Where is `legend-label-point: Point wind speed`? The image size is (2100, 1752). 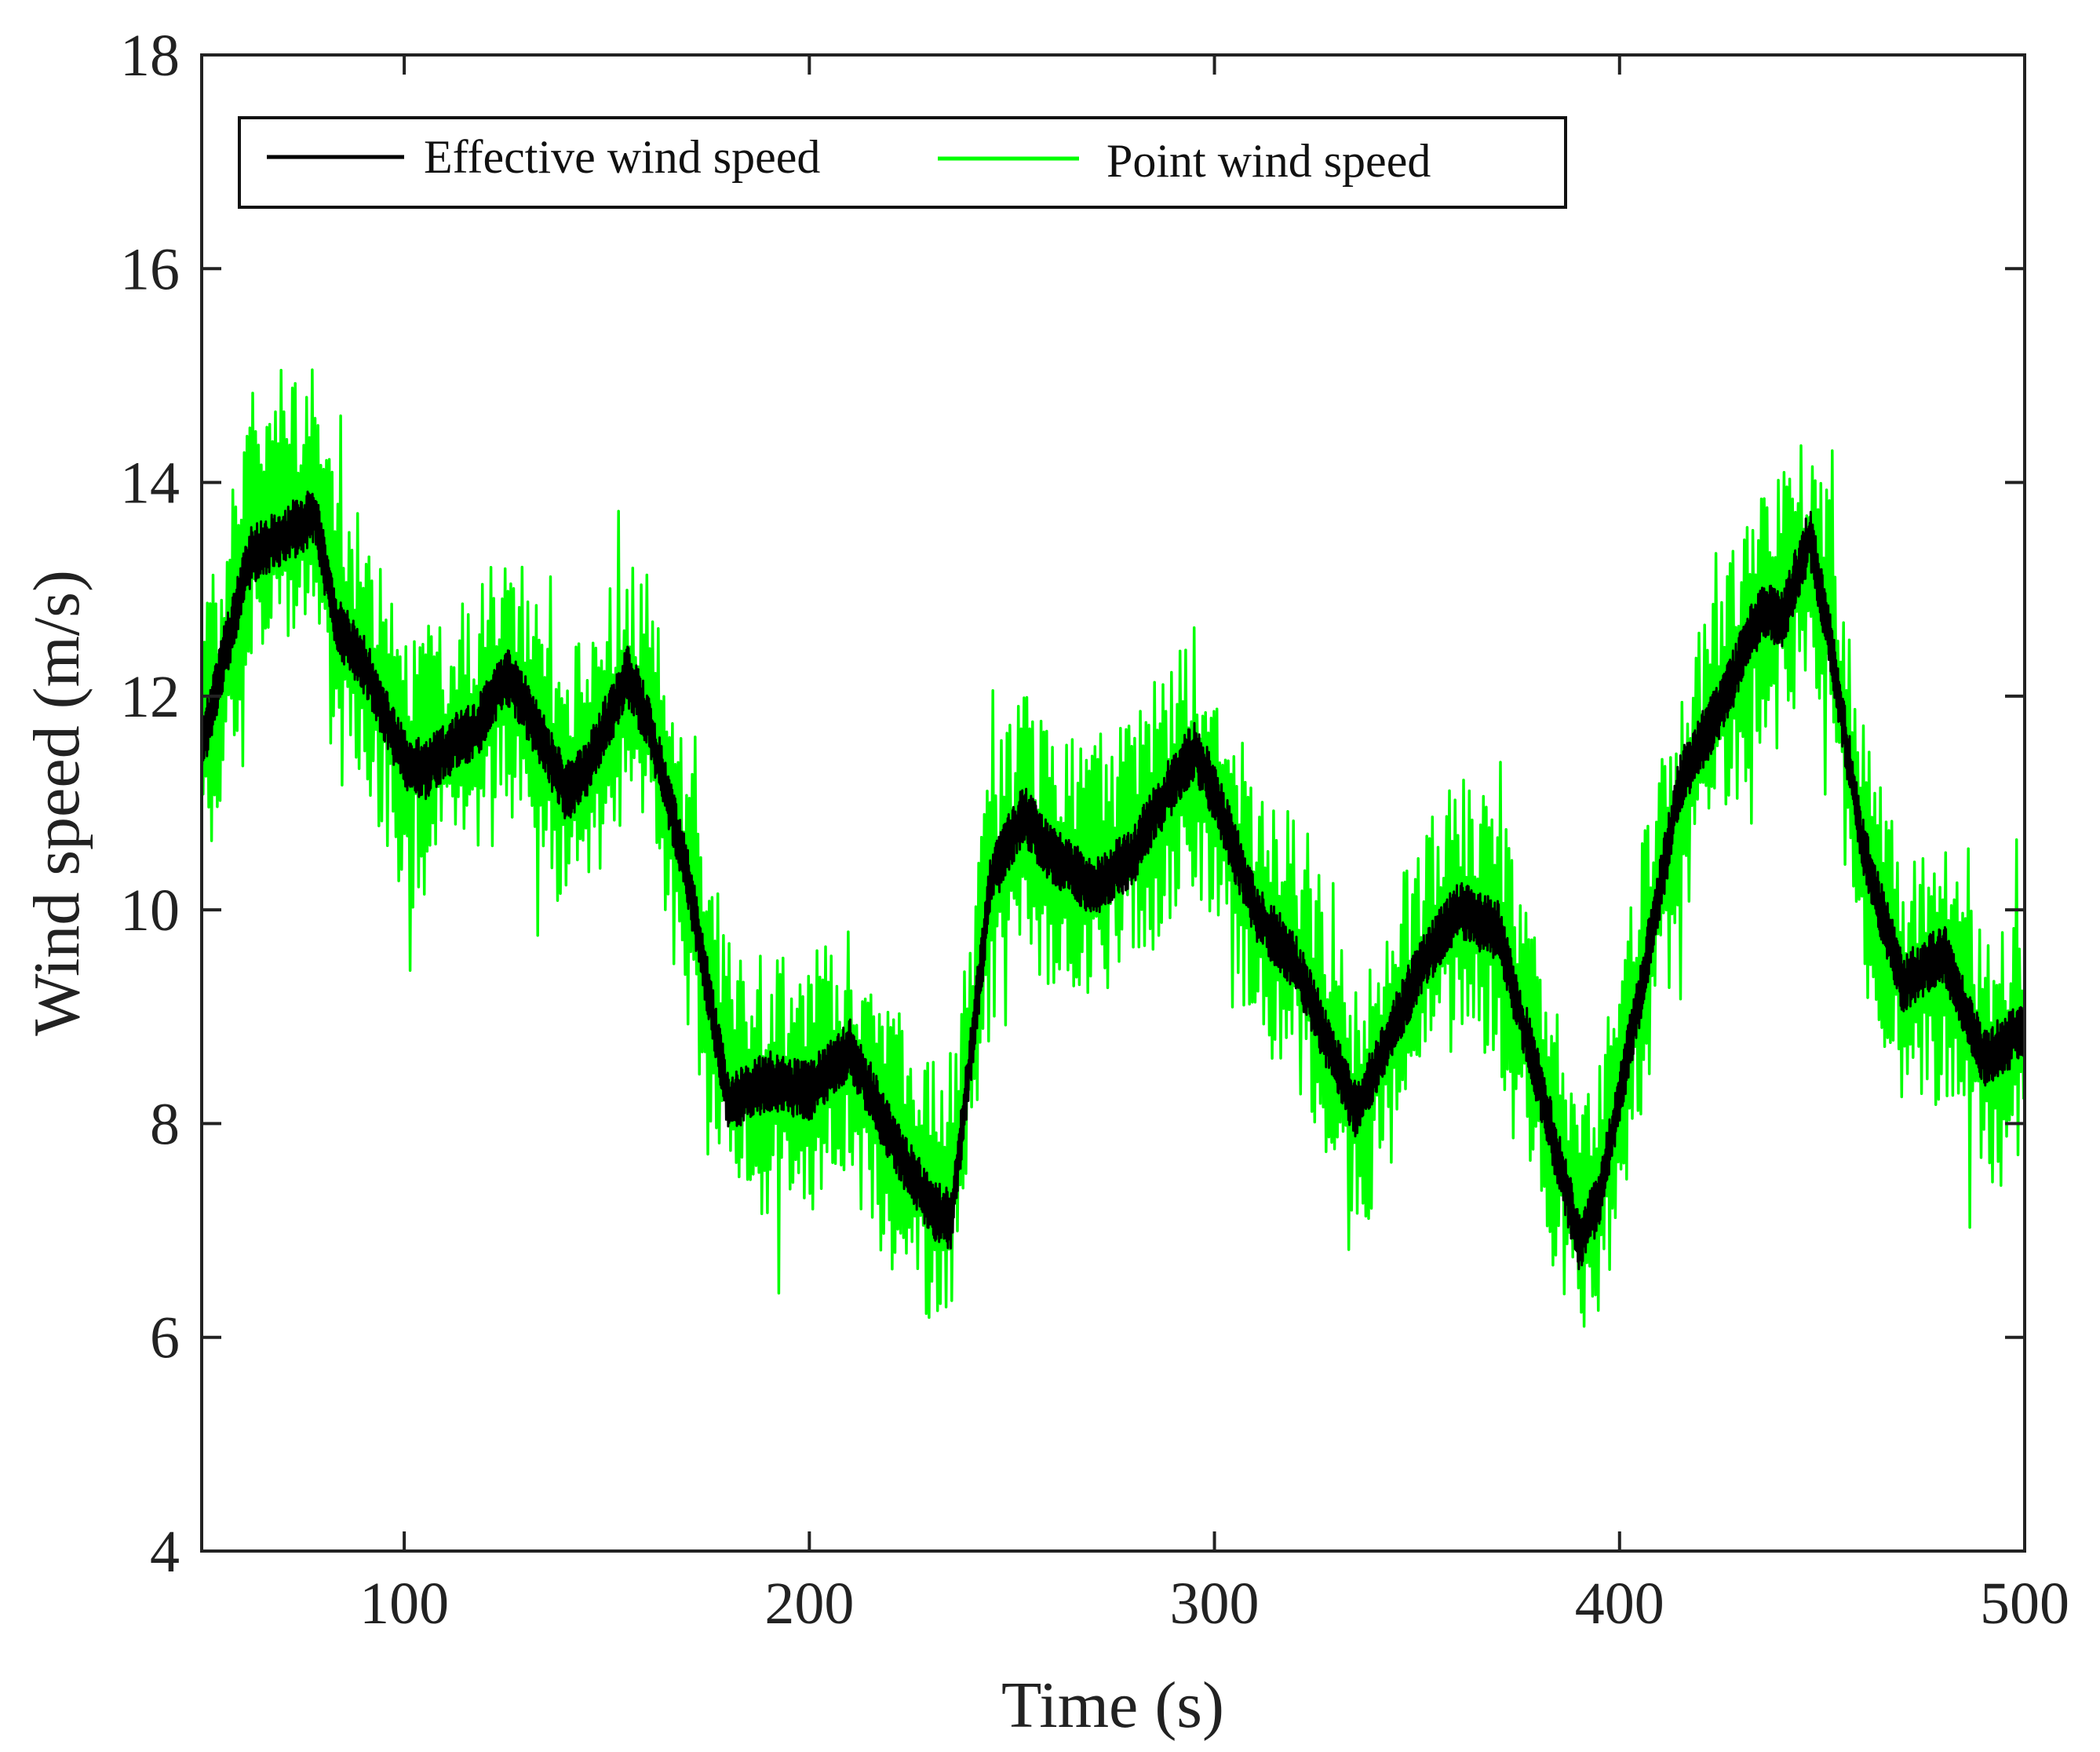
legend-label-point: Point wind speed is located at coordinates (1269, 161).